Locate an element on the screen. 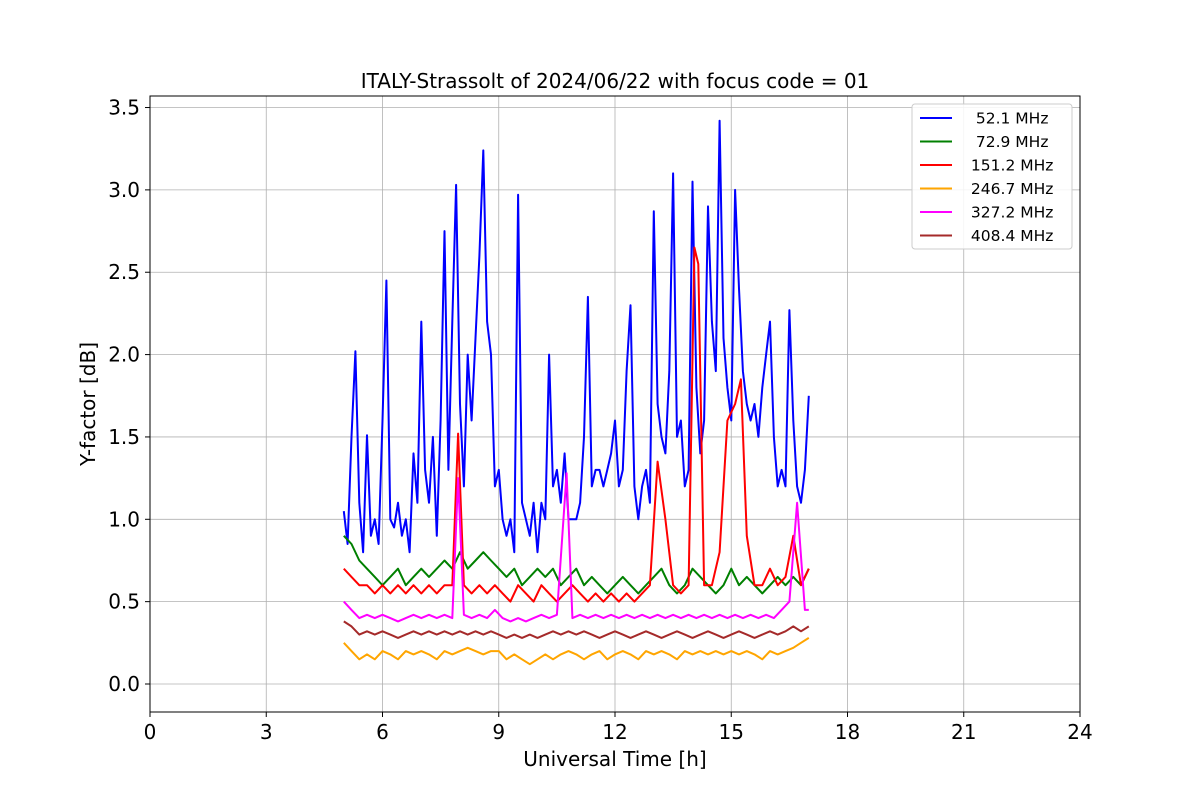 This screenshot has width=1200, height=800. y-tick-label: 0.5 is located at coordinates (124, 602).